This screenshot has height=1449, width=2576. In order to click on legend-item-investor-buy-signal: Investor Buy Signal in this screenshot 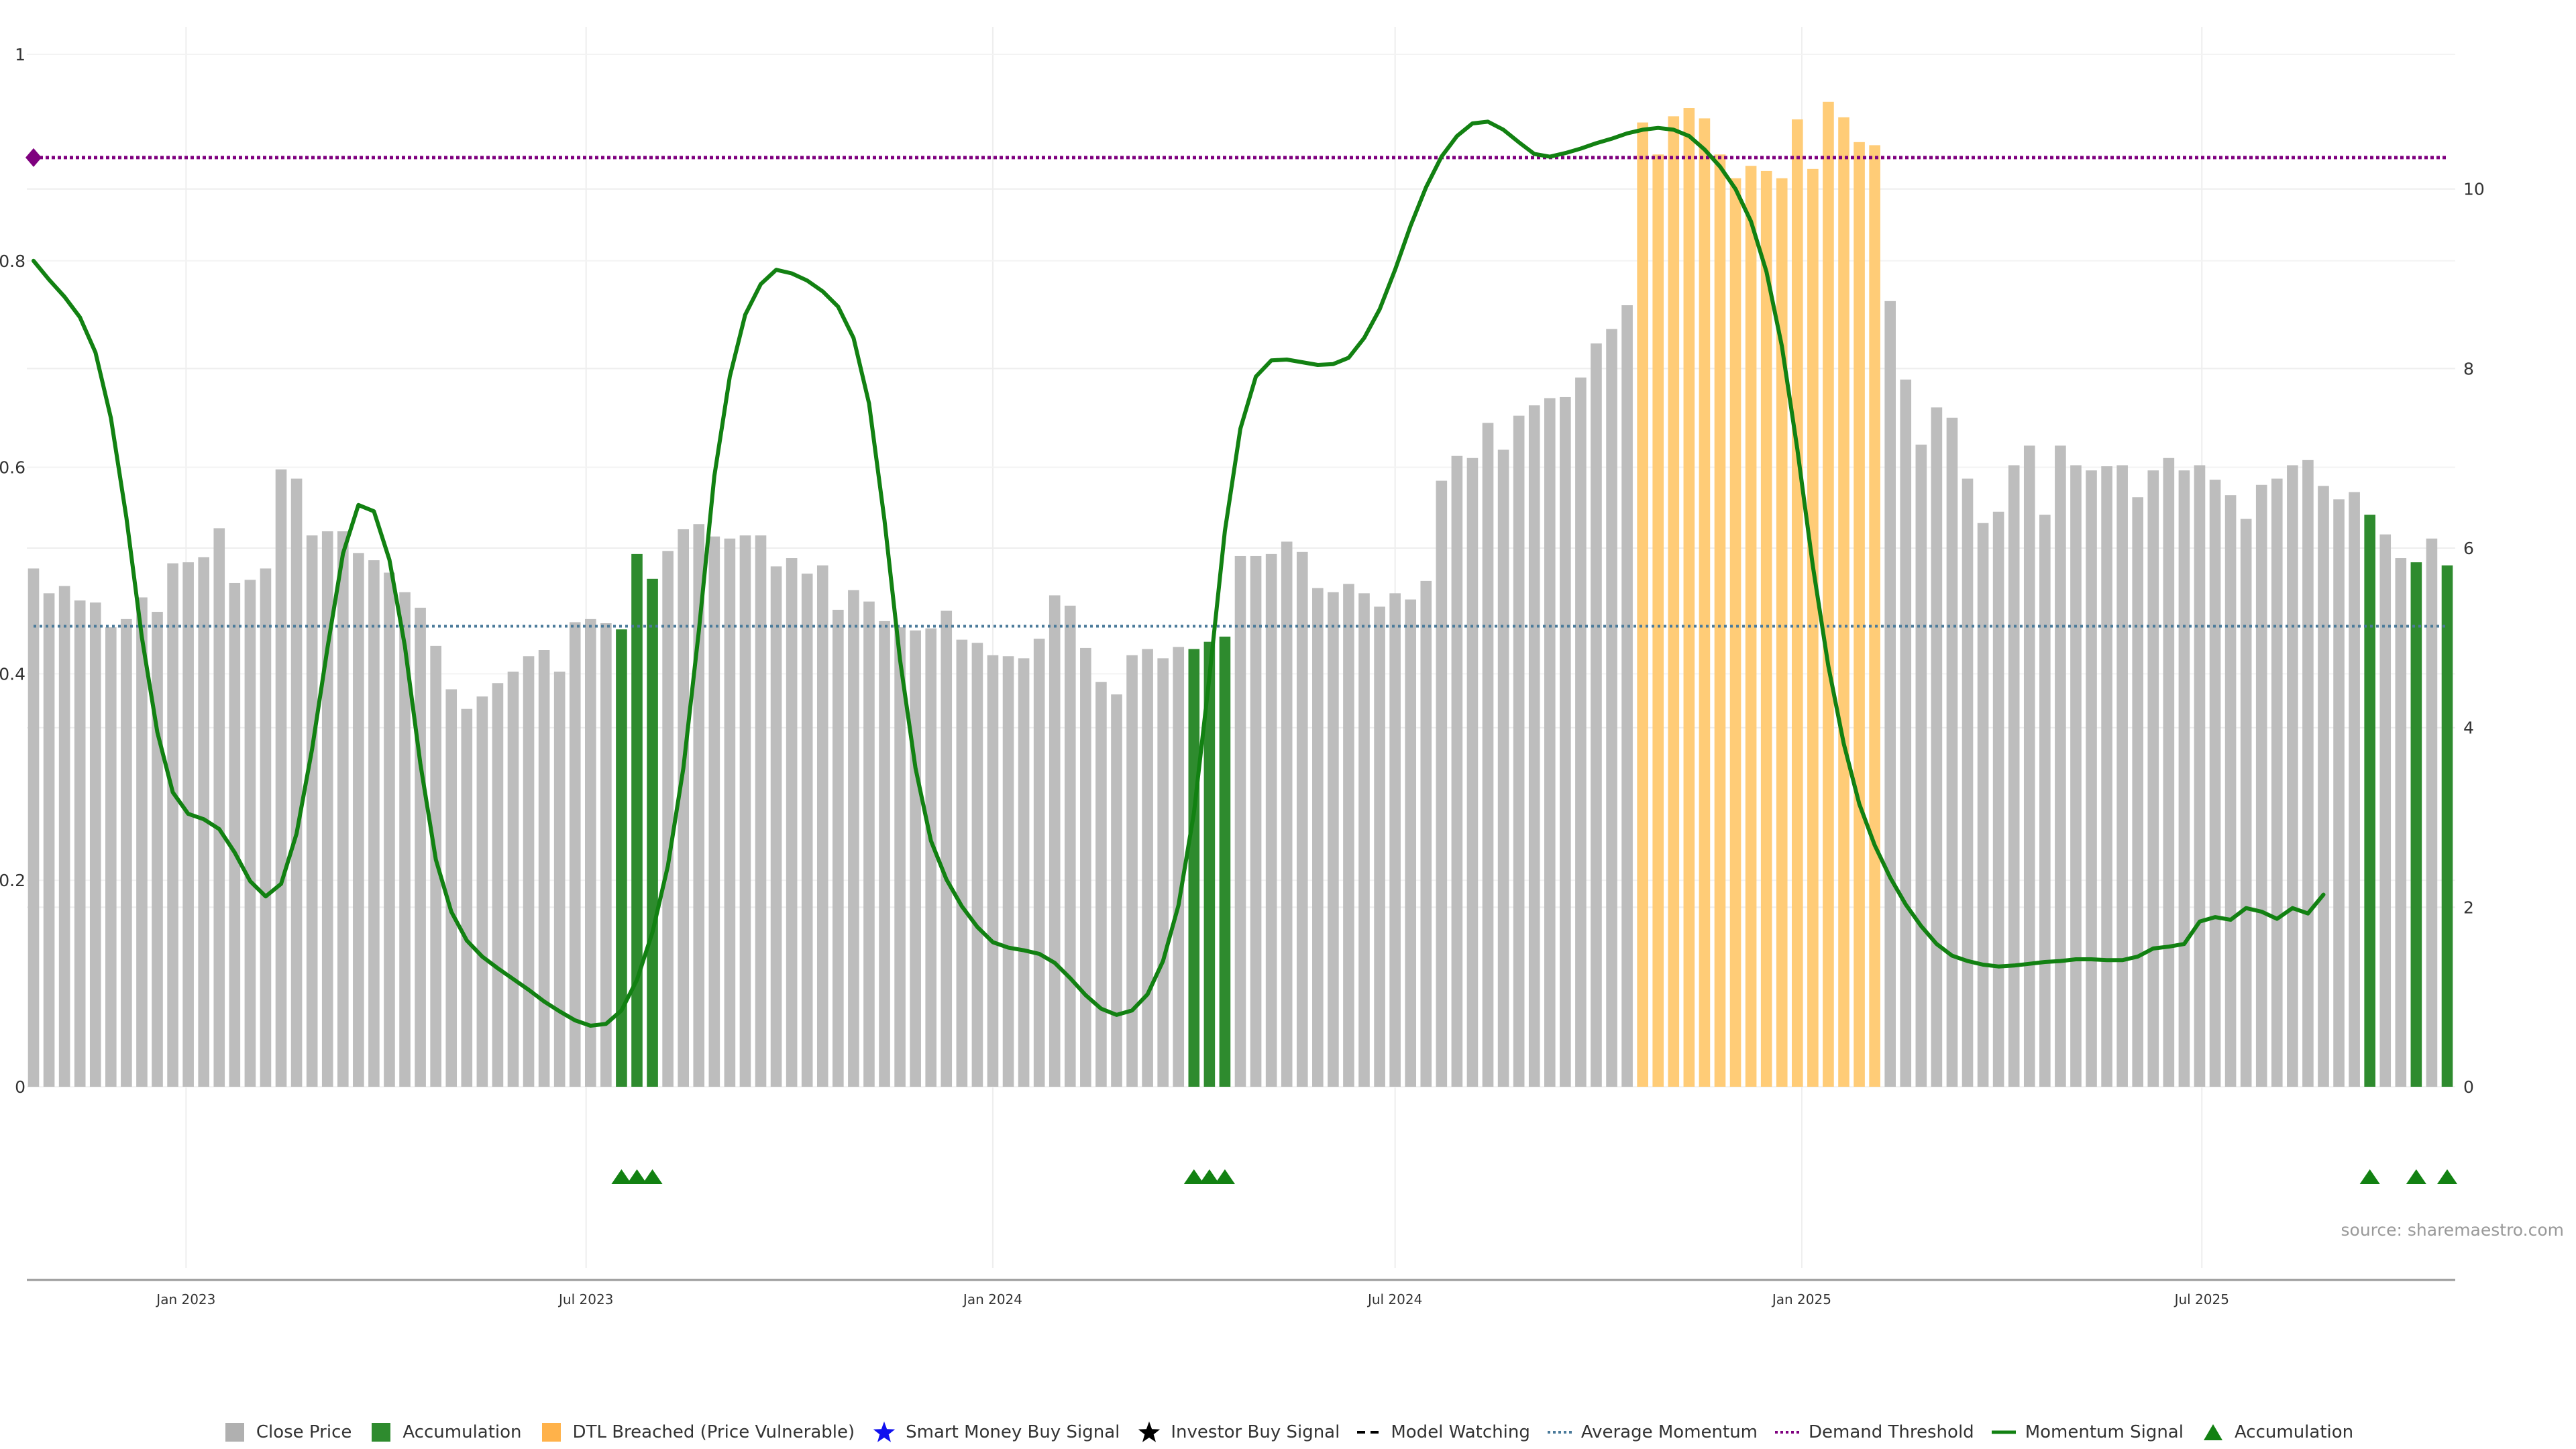, I will do `click(1238, 1432)`.